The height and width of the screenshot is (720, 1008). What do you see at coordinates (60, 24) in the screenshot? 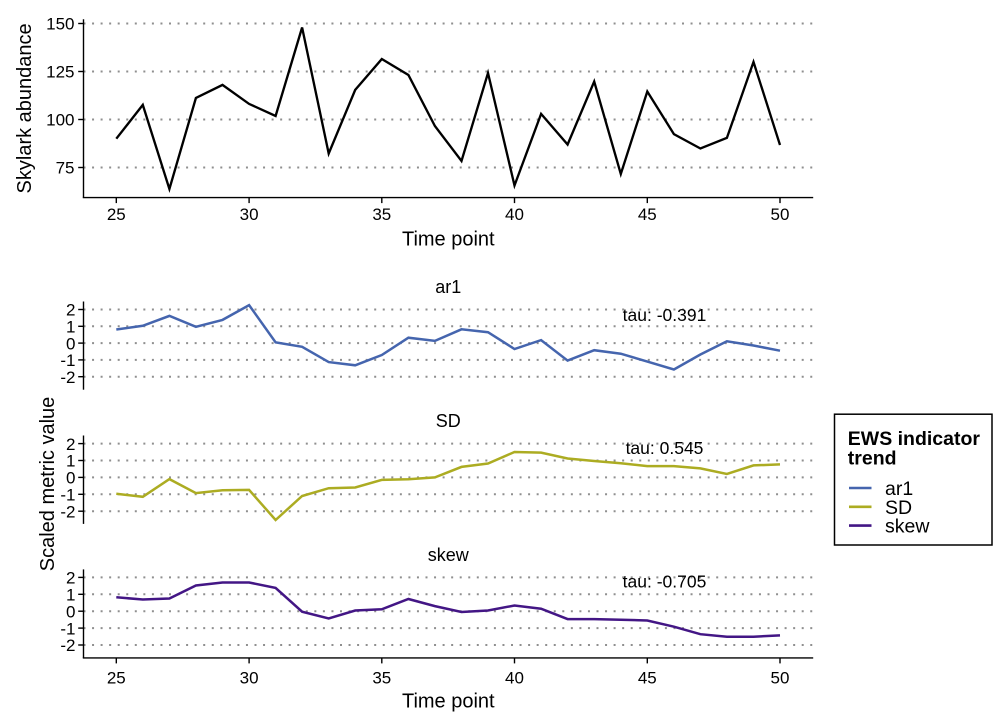
I see `svg-text: 150` at bounding box center [60, 24].